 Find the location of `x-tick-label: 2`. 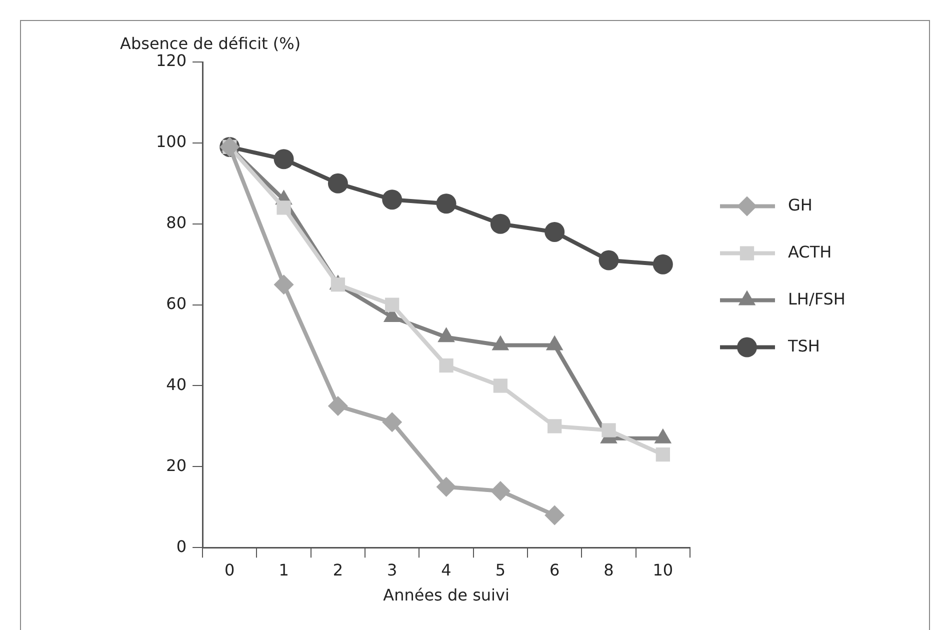

x-tick-label: 2 is located at coordinates (338, 570).